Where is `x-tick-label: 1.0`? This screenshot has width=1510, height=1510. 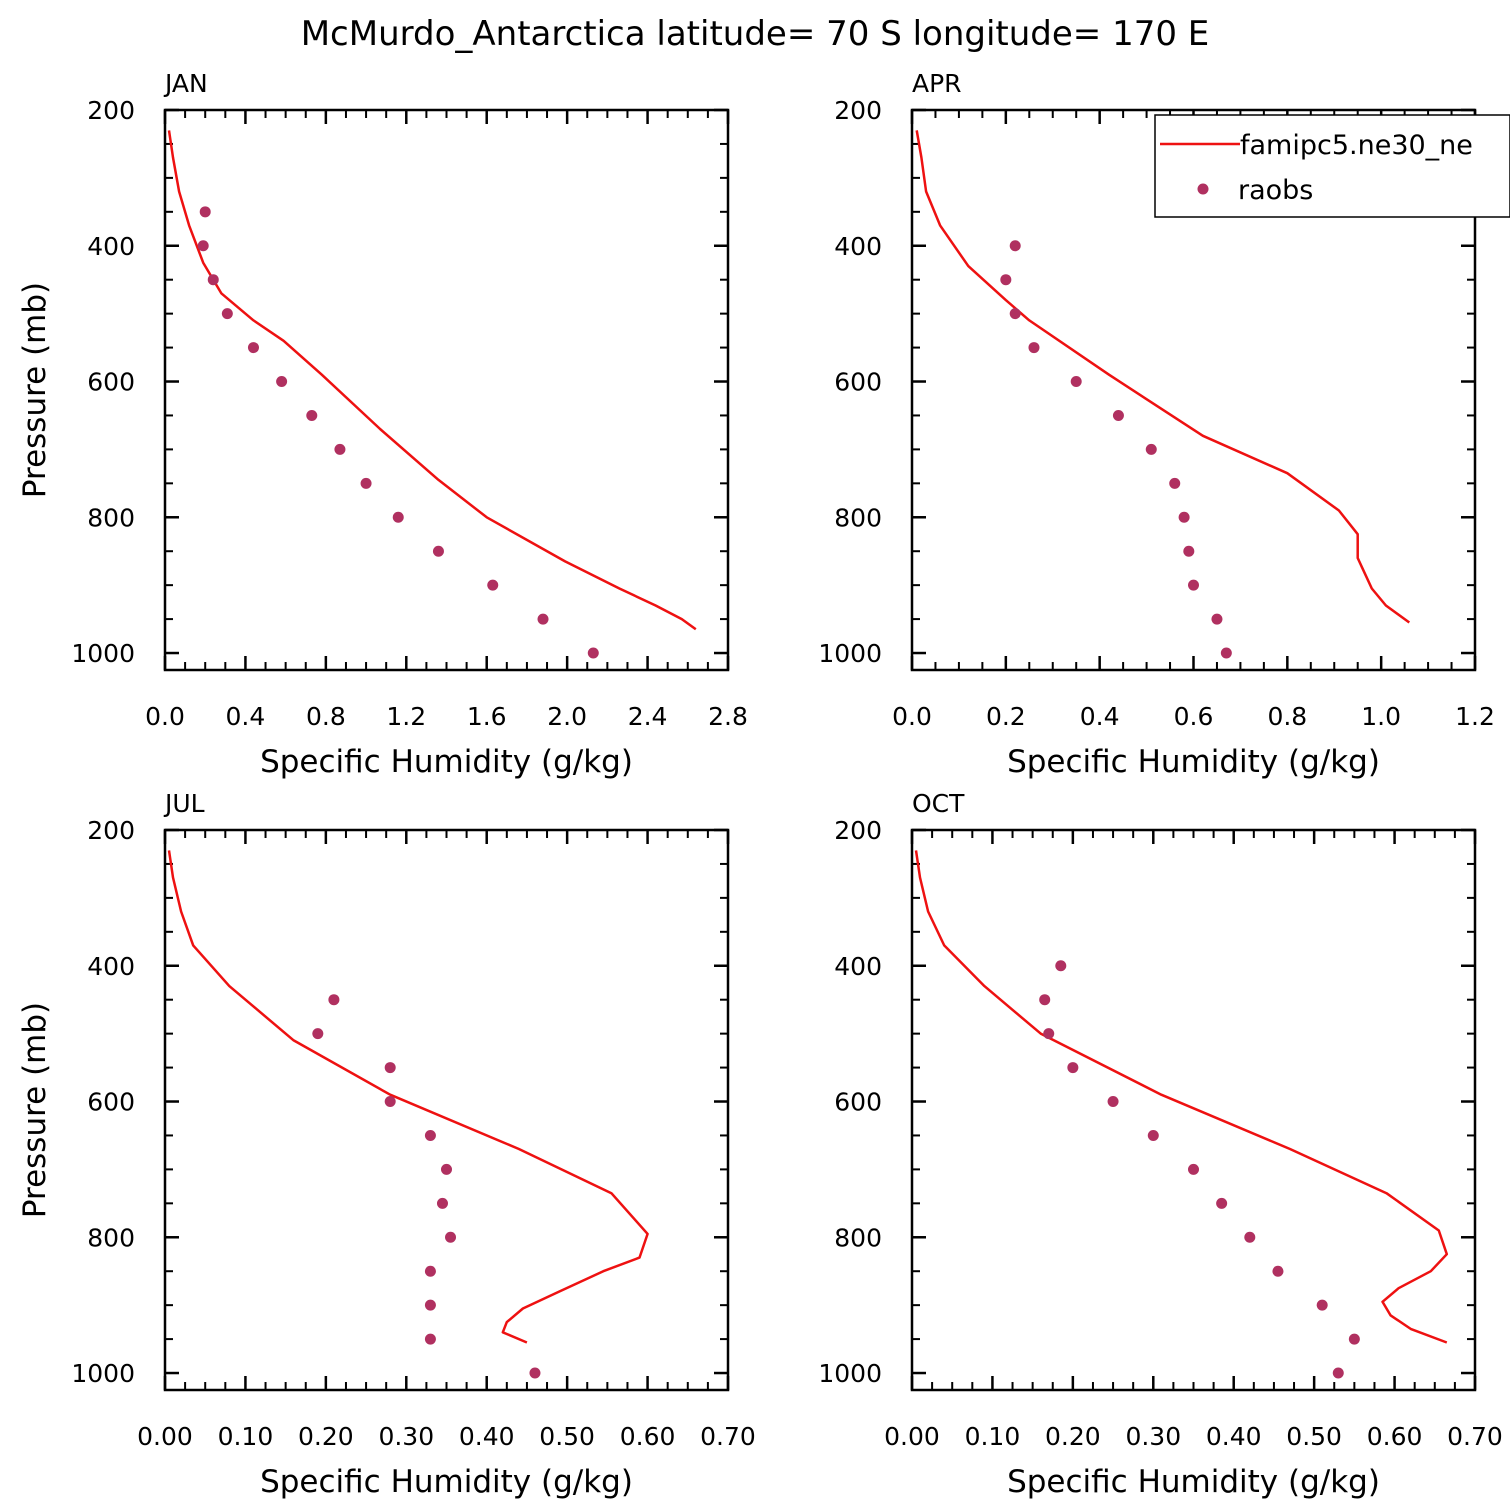
x-tick-label: 1.0 is located at coordinates (1381, 716).